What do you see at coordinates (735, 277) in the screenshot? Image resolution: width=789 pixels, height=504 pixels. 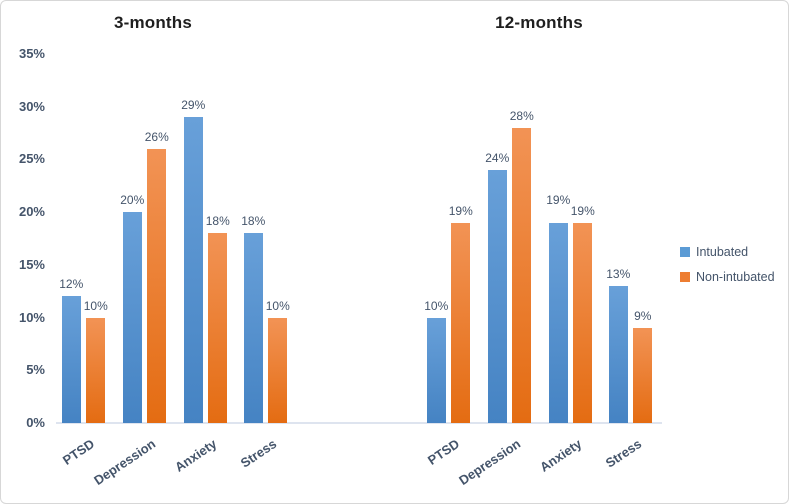 I see `legend-label: Non-intubated` at bounding box center [735, 277].